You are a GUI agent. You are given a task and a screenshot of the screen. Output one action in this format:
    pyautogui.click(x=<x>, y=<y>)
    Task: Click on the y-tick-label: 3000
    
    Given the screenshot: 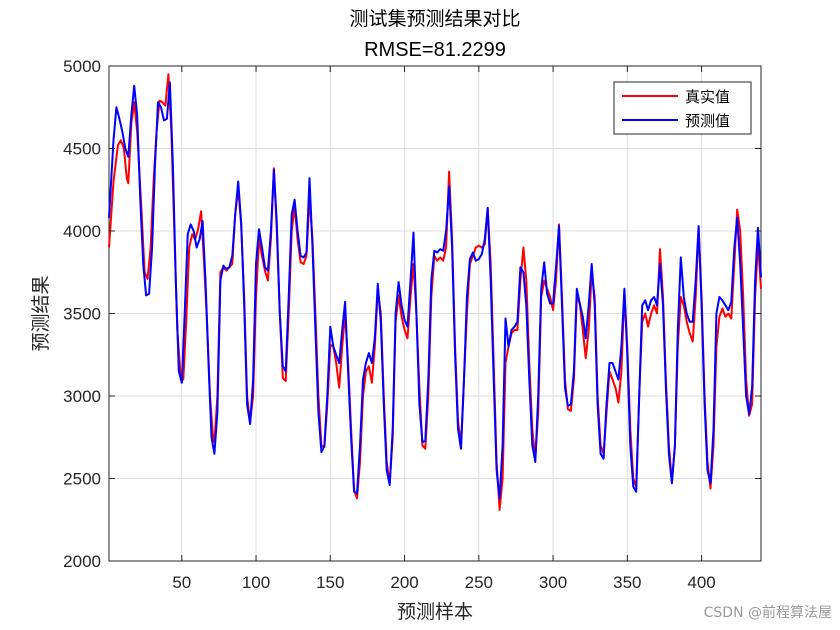 What is the action you would take?
    pyautogui.click(x=82, y=396)
    